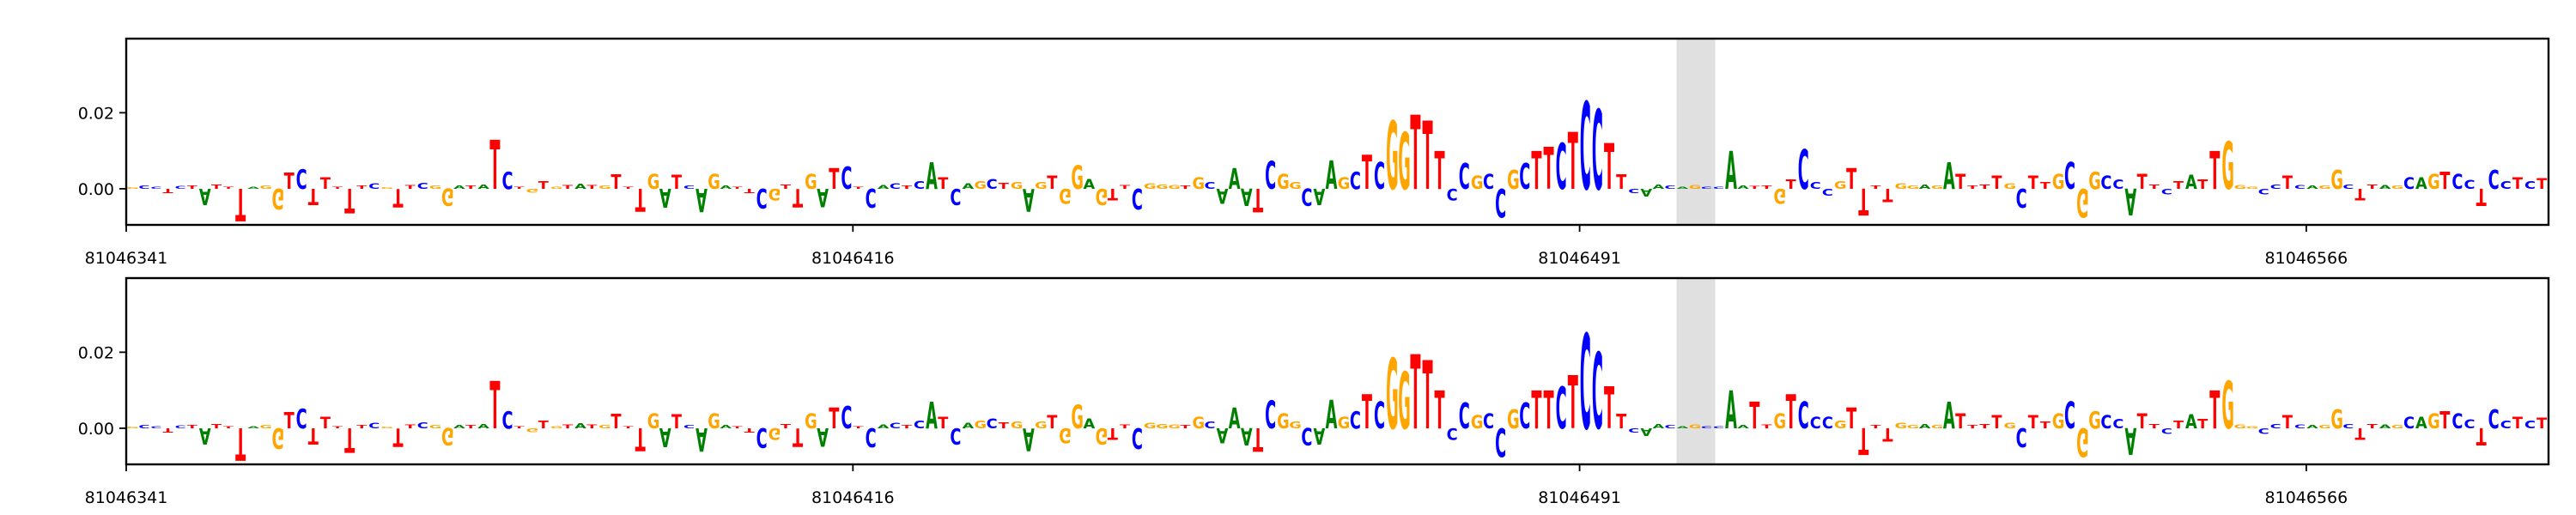 This screenshot has height=515, width=2576. Describe the element at coordinates (96, 189) in the screenshot. I see `y-tick-label: 0.00` at that location.